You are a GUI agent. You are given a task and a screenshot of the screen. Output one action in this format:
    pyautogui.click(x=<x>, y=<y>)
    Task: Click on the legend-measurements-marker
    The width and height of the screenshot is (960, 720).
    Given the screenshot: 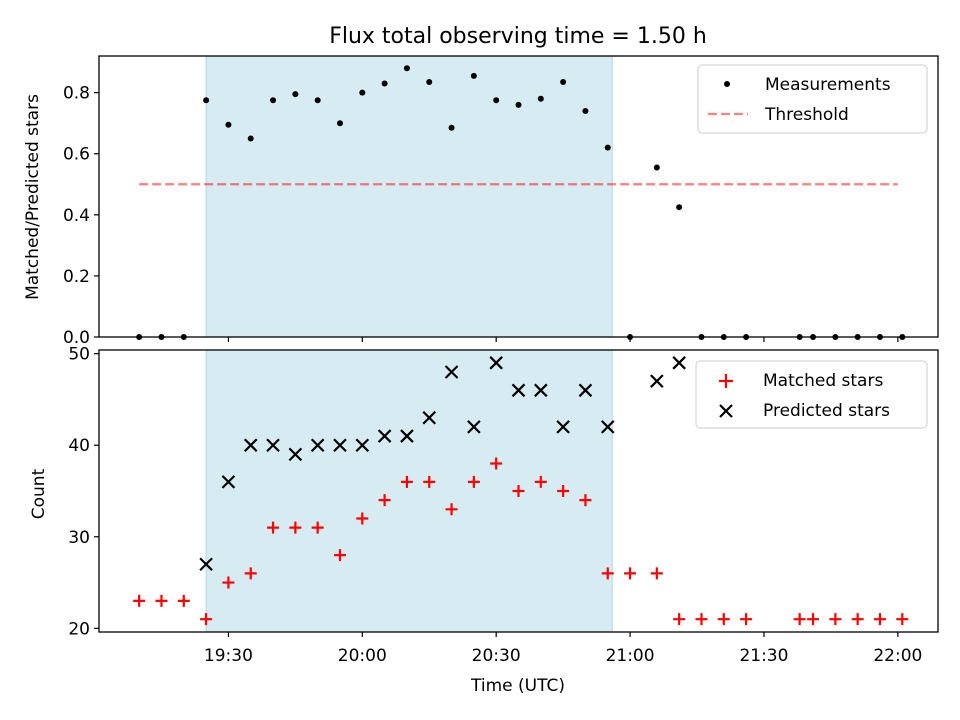 What is the action you would take?
    pyautogui.click(x=727, y=84)
    